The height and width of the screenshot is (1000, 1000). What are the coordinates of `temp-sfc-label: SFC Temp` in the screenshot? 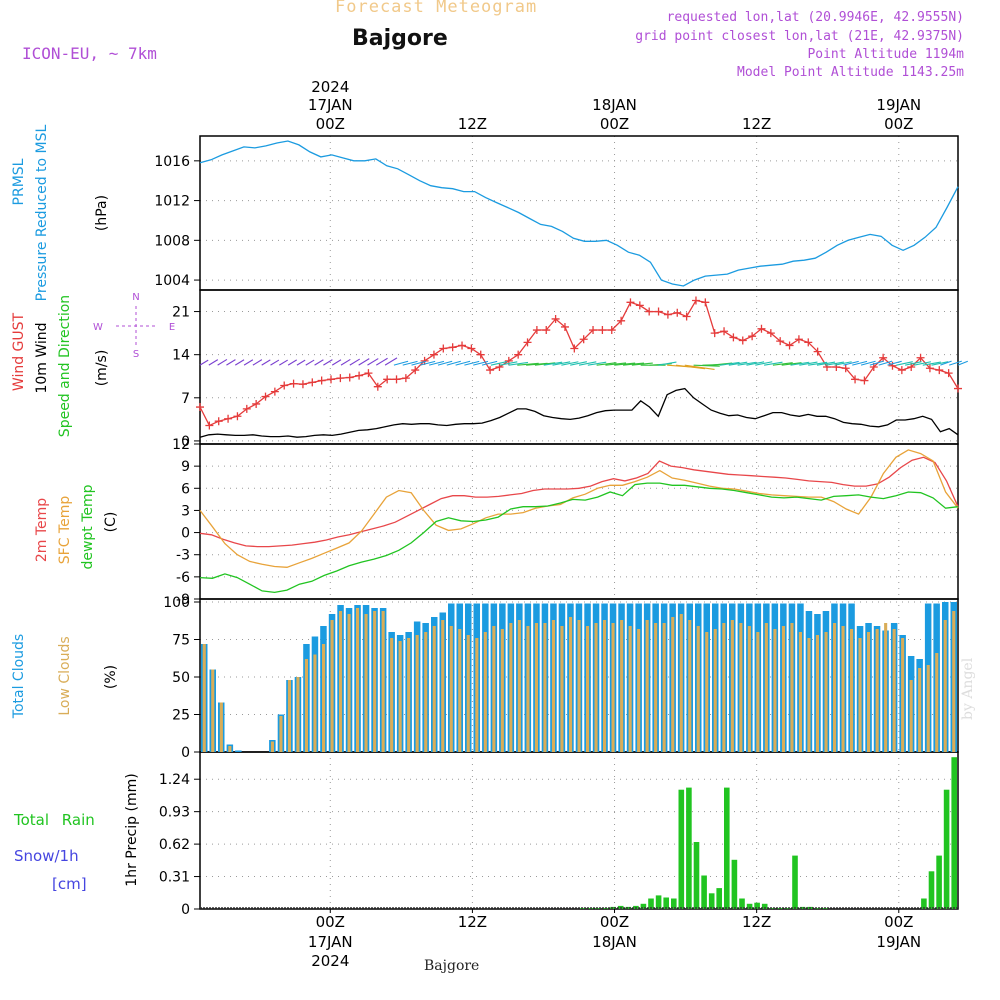 It's located at (65, 530).